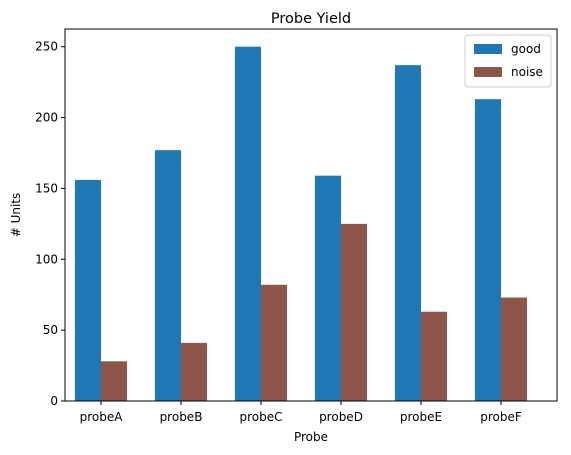 The height and width of the screenshot is (455, 571). Describe the element at coordinates (328, 288) in the screenshot. I see `bar-good-probeD` at that location.